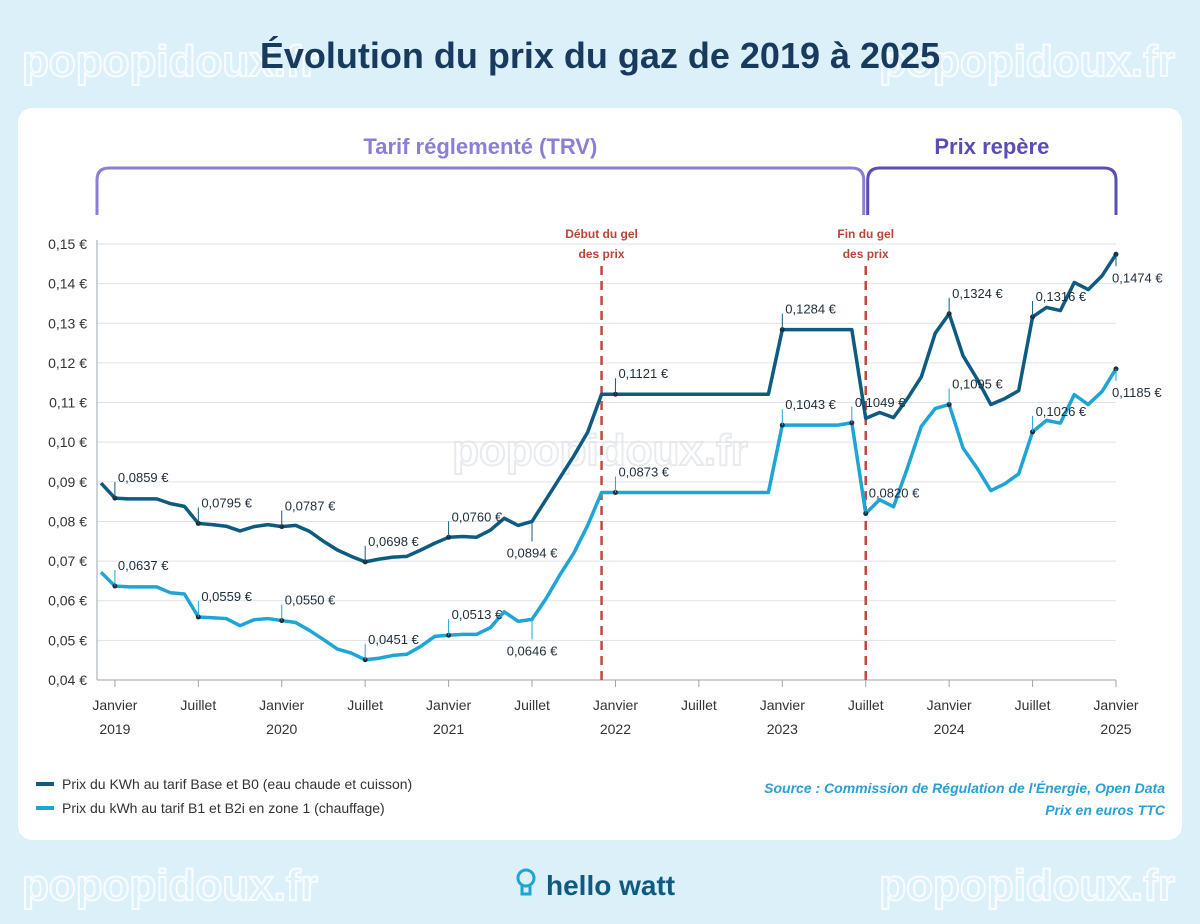 This screenshot has height=924, width=1200. What do you see at coordinates (949, 717) in the screenshot?
I see `x-tick-label: Janvier 2024` at bounding box center [949, 717].